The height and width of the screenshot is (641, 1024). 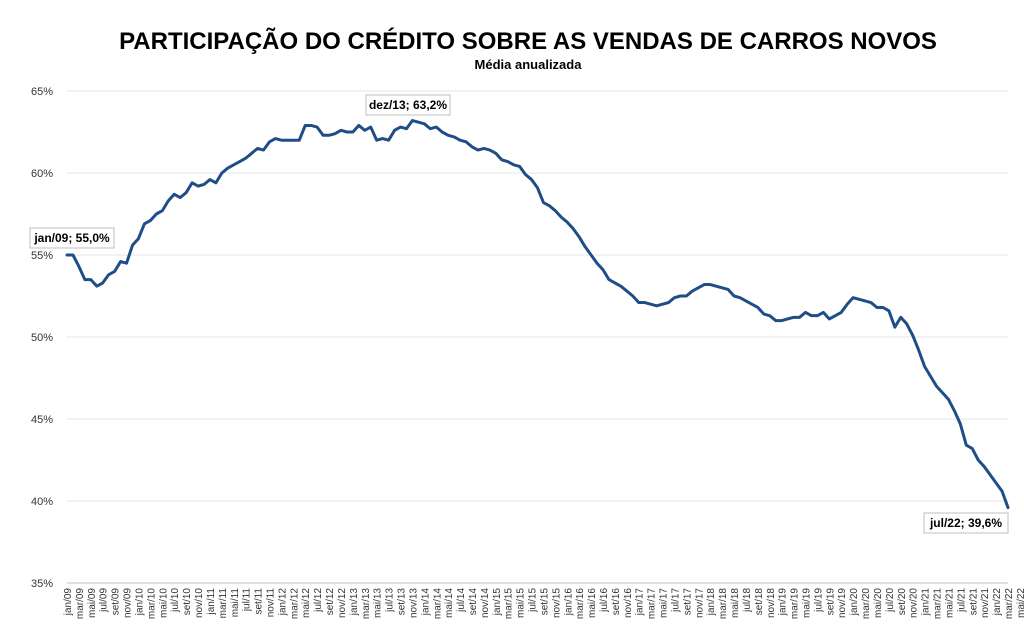 I want to click on x-tick-label: jul/16, so click(x=604, y=600).